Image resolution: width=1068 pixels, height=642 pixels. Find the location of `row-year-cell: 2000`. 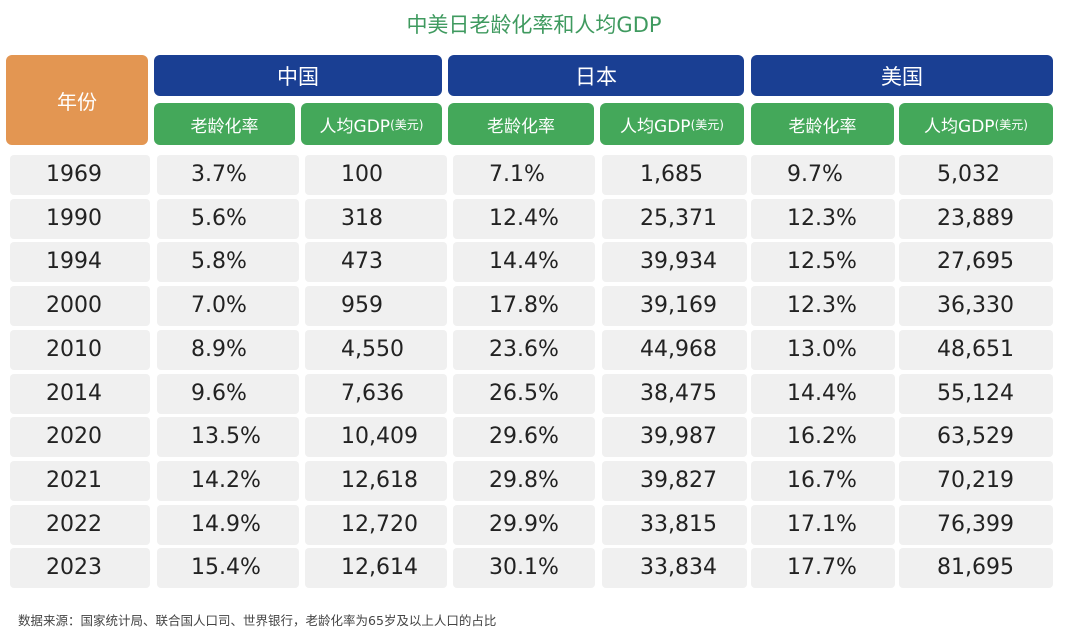

row-year-cell: 2000 is located at coordinates (80, 306).